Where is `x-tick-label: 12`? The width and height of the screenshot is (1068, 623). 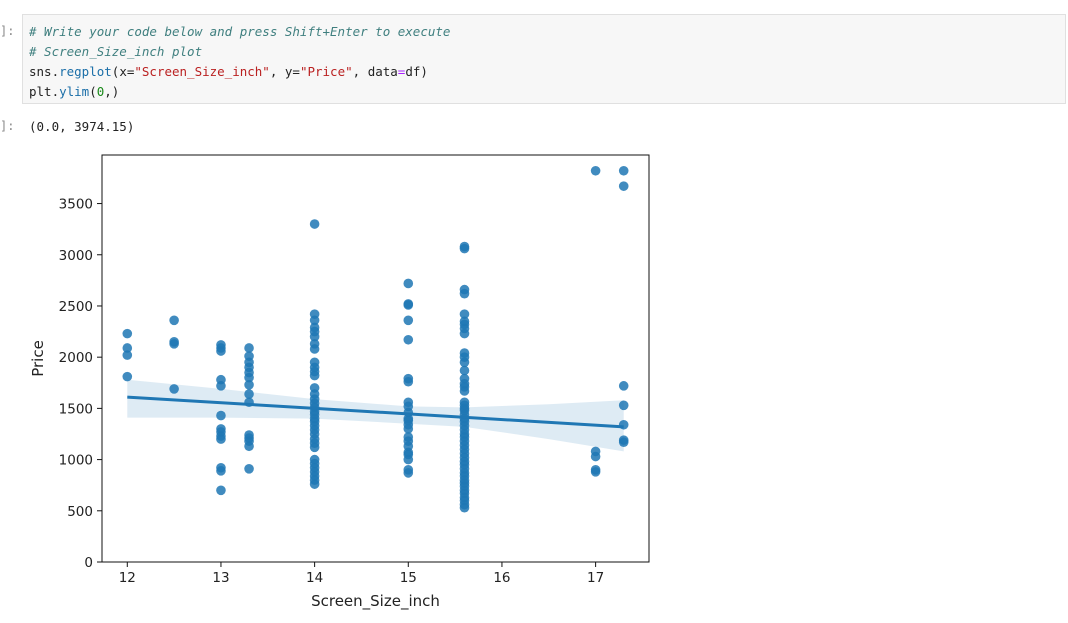 x-tick-label: 12 is located at coordinates (127, 578).